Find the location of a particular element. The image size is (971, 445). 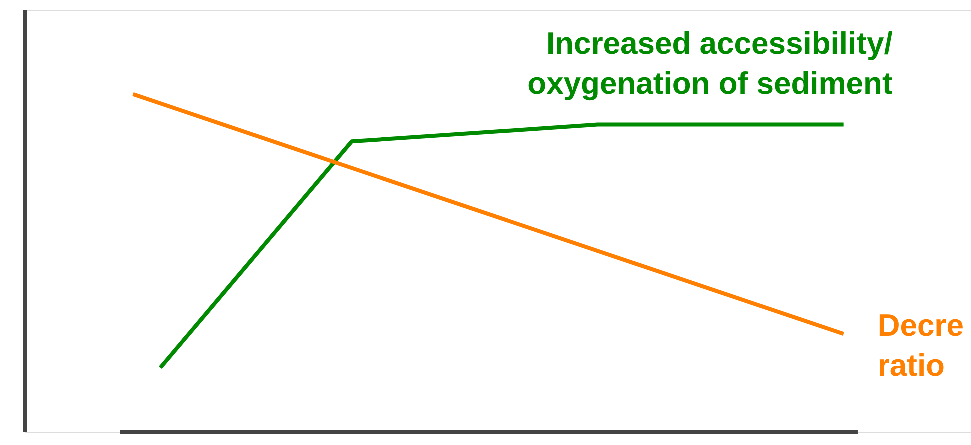

series-label: Increased accessibility/ oxygenation of sediment is located at coordinates (711, 63).